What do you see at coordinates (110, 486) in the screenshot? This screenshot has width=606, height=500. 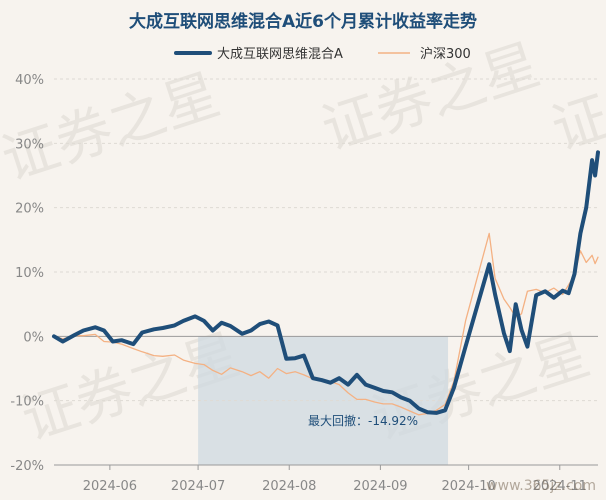 I see `x-tick-label-0: 2024-06` at bounding box center [110, 486].